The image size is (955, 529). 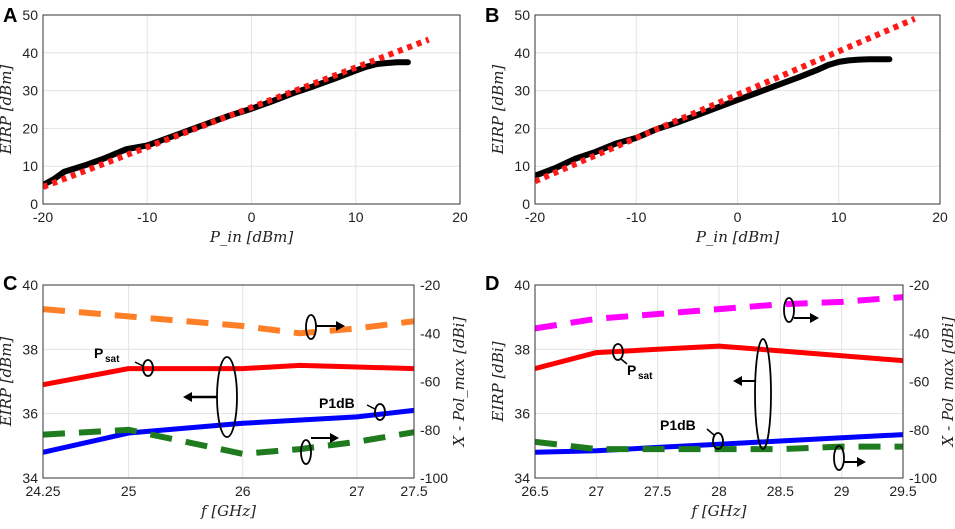 I want to click on panel-label: A, so click(x=10, y=16).